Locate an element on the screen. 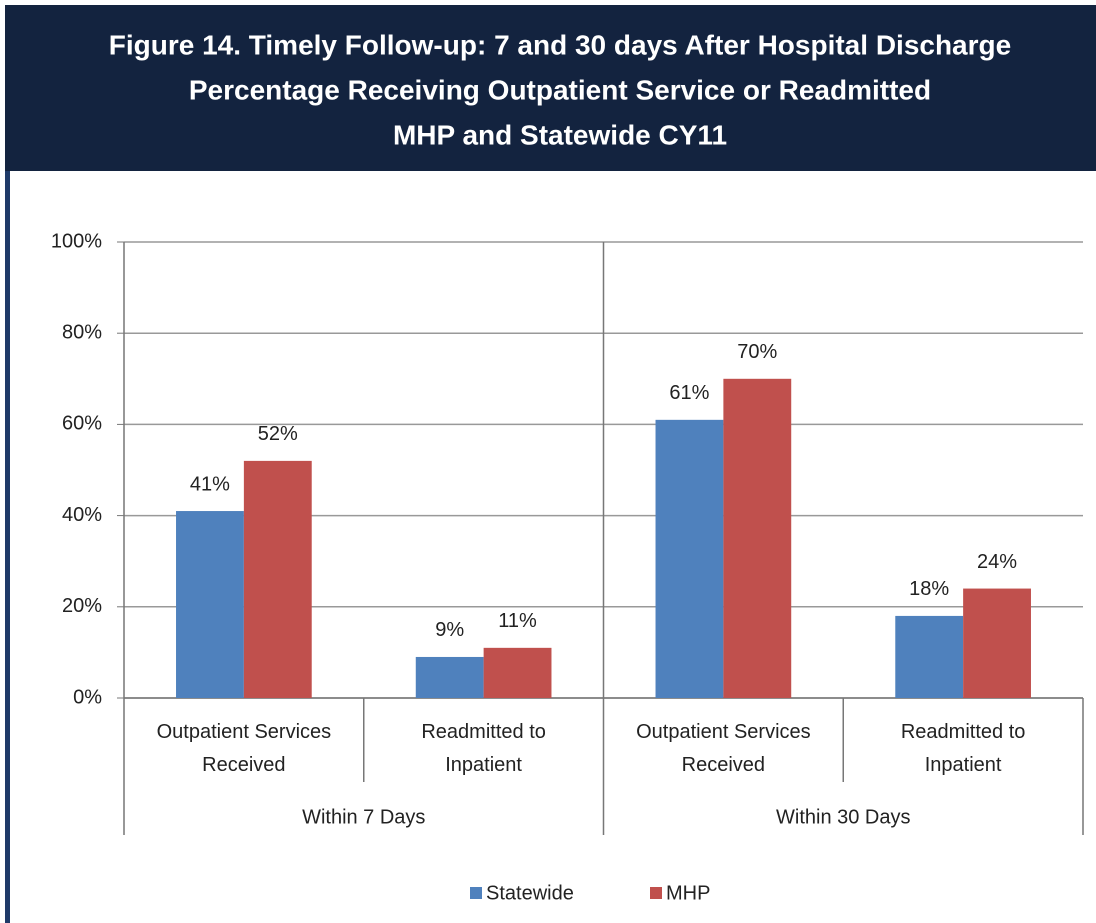  y-tick-label: 40% is located at coordinates (82, 515).